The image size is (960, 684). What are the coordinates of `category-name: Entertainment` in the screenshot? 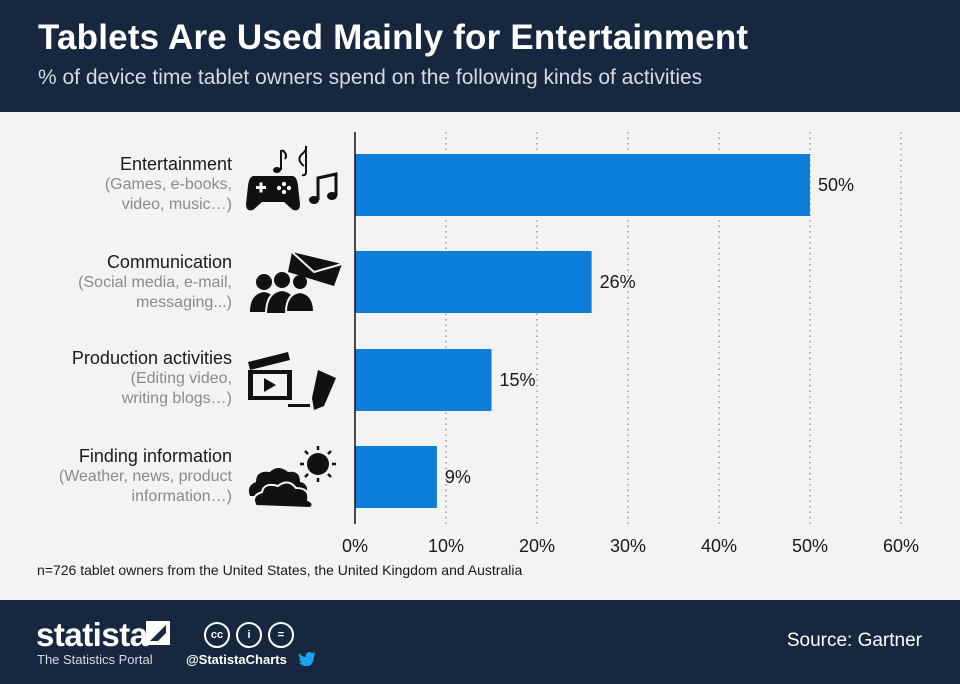 It's located at (175, 164).